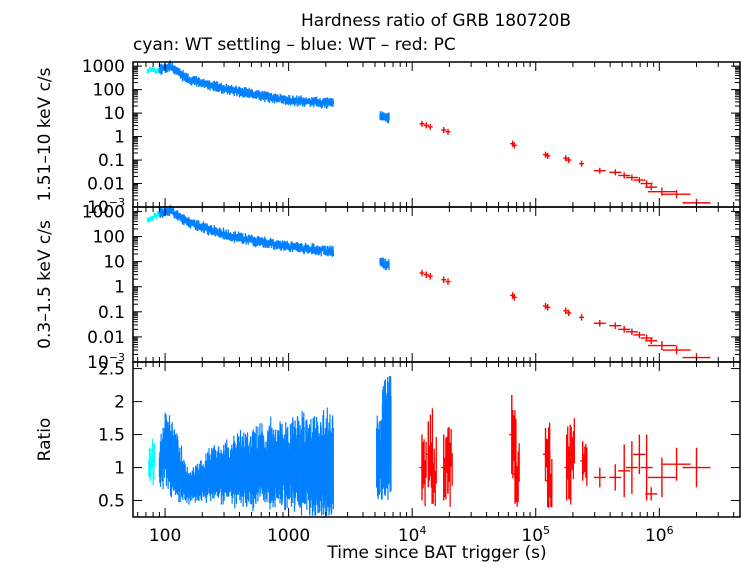 The height and width of the screenshot is (570, 742). Describe the element at coordinates (103, 67) in the screenshot. I see `y-tick-label-hard: 1000` at that location.